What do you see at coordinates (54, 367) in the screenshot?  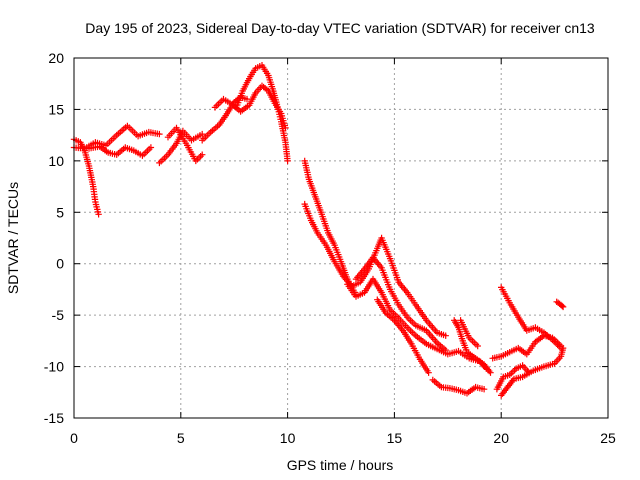 I see `y-tick-label: -10` at bounding box center [54, 367].